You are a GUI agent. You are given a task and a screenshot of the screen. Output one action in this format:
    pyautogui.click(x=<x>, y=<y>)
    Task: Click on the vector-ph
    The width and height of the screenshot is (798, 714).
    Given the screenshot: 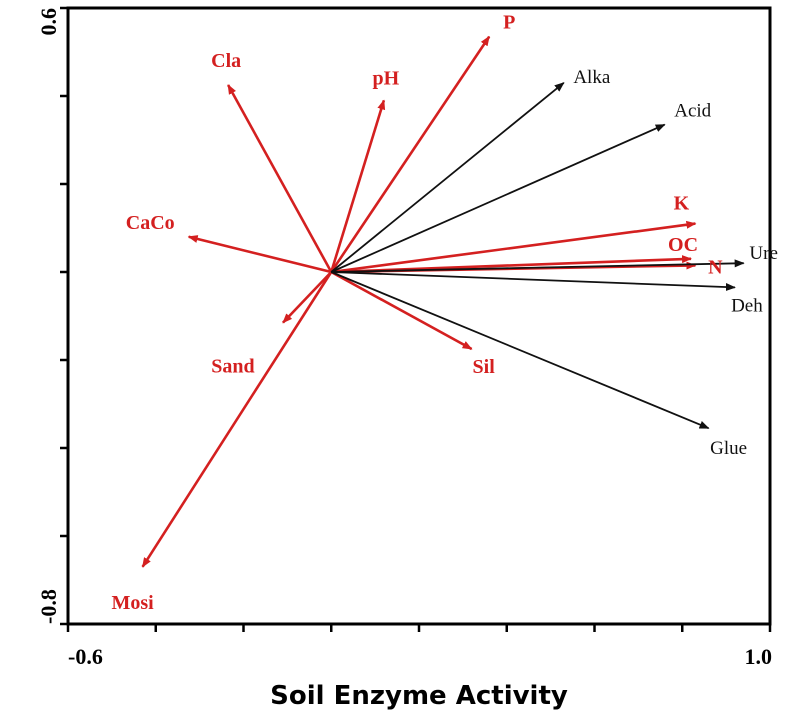 What is the action you would take?
    pyautogui.click(x=358, y=186)
    